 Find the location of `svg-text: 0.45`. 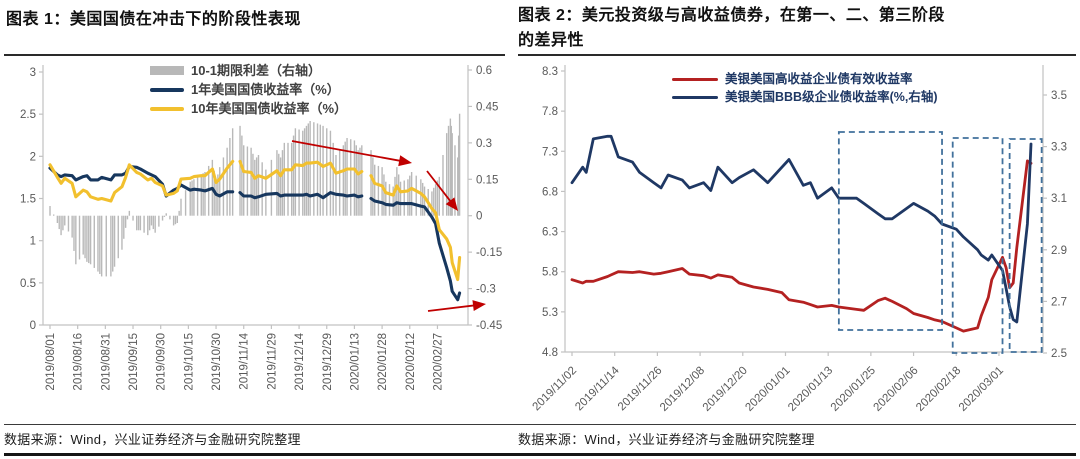

svg-text: 0.45 is located at coordinates (487, 107).